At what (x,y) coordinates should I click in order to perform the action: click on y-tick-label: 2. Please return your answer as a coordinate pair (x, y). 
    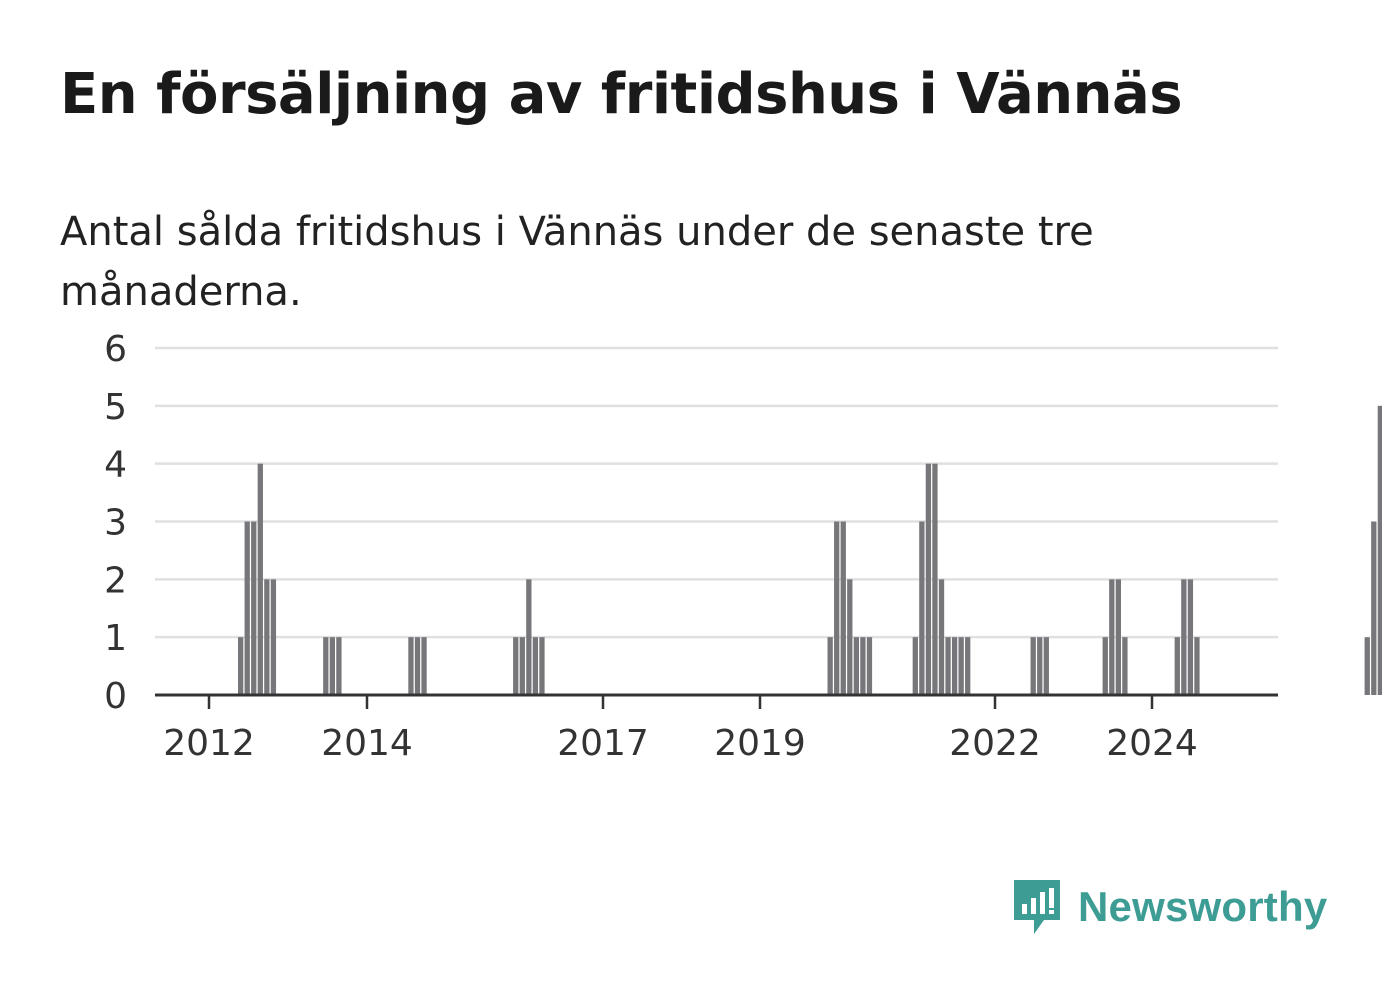
    Looking at the image, I should click on (115, 580).